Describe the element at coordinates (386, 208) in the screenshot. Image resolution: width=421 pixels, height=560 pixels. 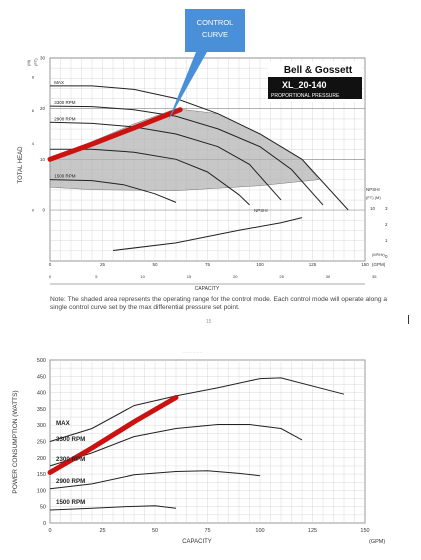
I see `npsh-tick: 3` at that location.